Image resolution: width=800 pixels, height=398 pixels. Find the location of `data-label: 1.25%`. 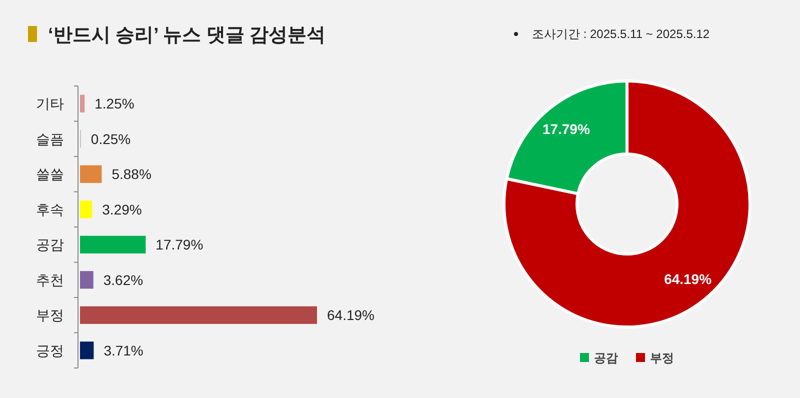

data-label: 1.25% is located at coordinates (114, 104).